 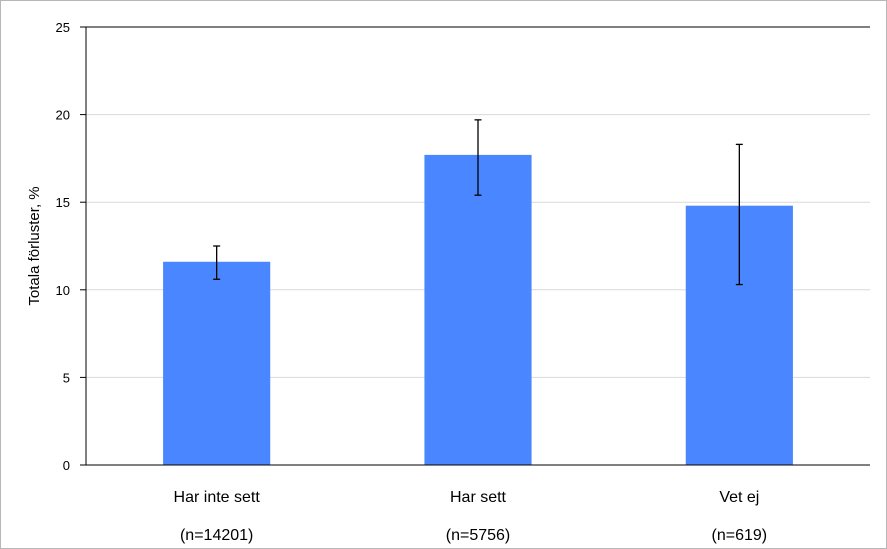 I want to click on y-tick-label: 5, so click(x=66, y=377).